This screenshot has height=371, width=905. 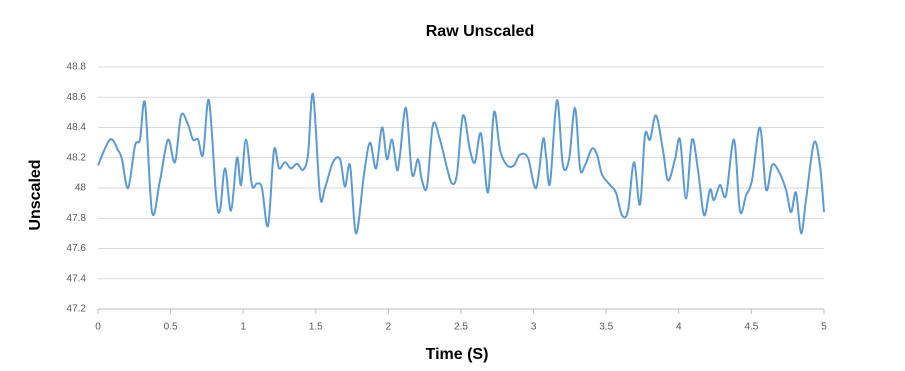 I want to click on x-tick-label: 5, so click(x=824, y=327).